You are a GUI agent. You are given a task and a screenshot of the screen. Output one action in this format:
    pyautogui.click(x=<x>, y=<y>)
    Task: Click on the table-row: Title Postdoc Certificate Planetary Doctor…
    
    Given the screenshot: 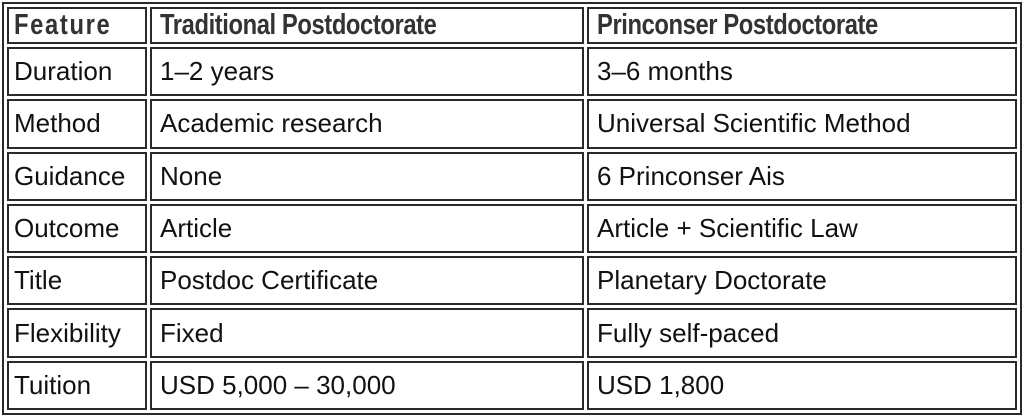 What is the action you would take?
    pyautogui.click(x=512, y=281)
    